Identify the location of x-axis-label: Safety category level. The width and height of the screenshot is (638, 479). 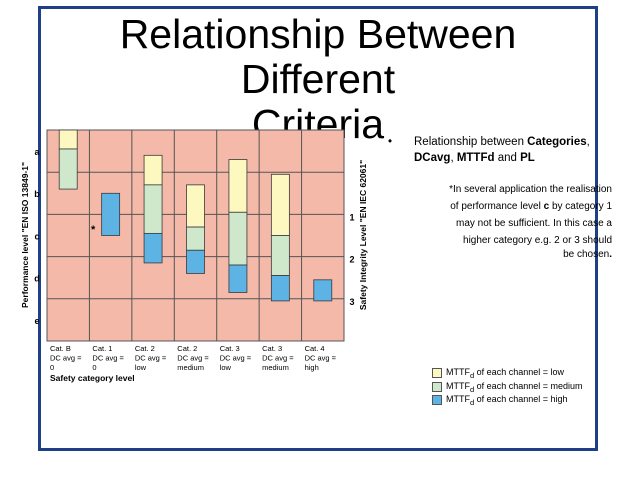
(92, 378).